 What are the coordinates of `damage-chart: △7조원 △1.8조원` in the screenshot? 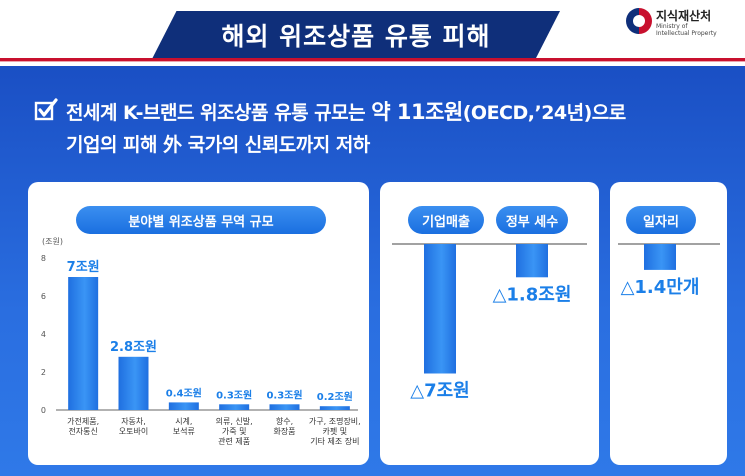 It's located at (489, 322).